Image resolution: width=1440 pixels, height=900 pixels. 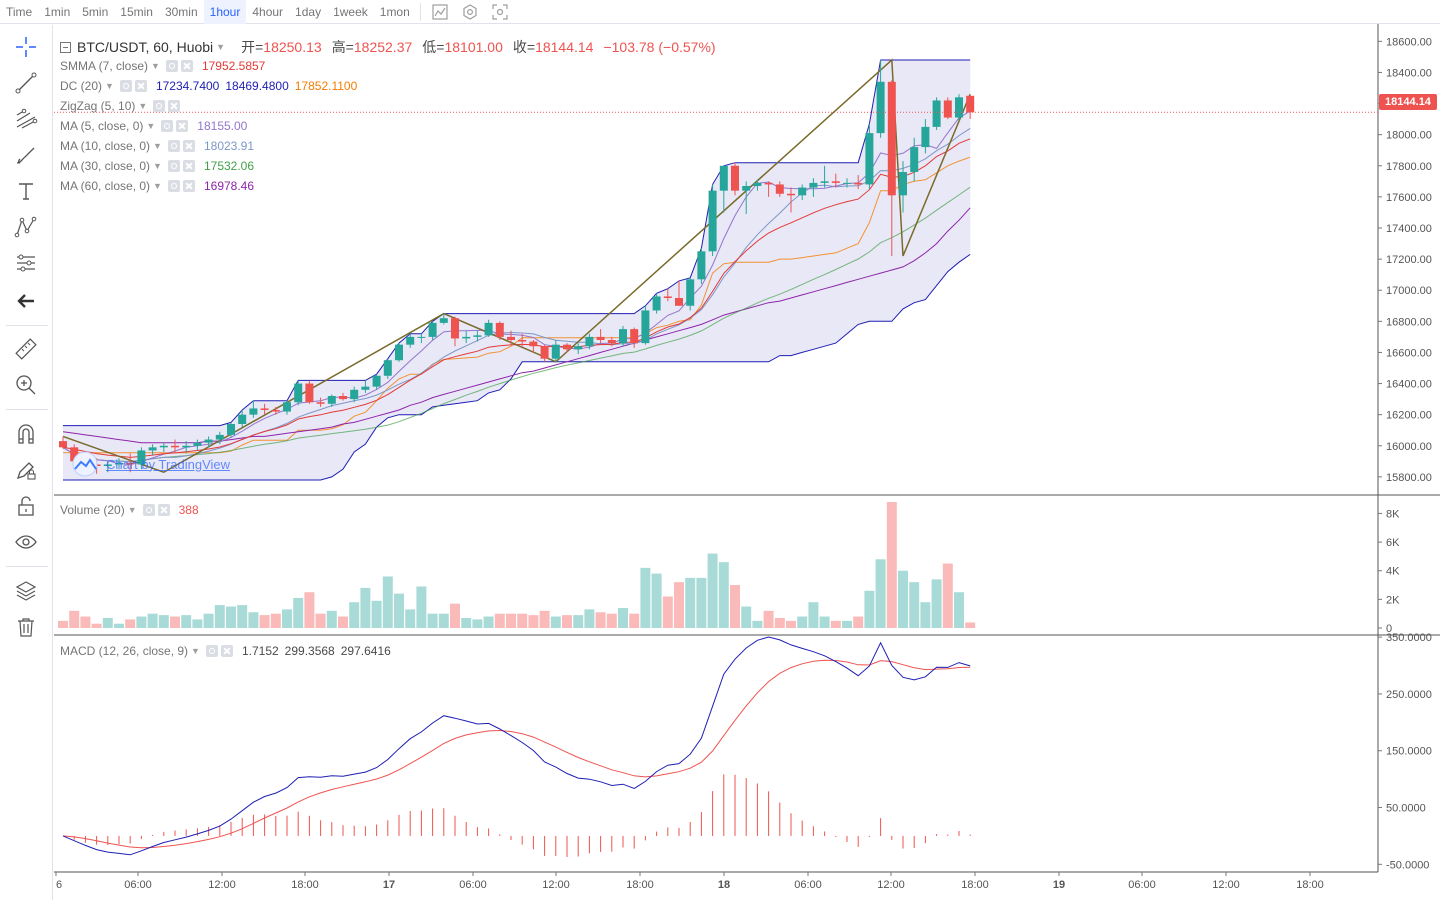 I want to click on indicator-name: ZigZag (5, 10), so click(x=98, y=106).